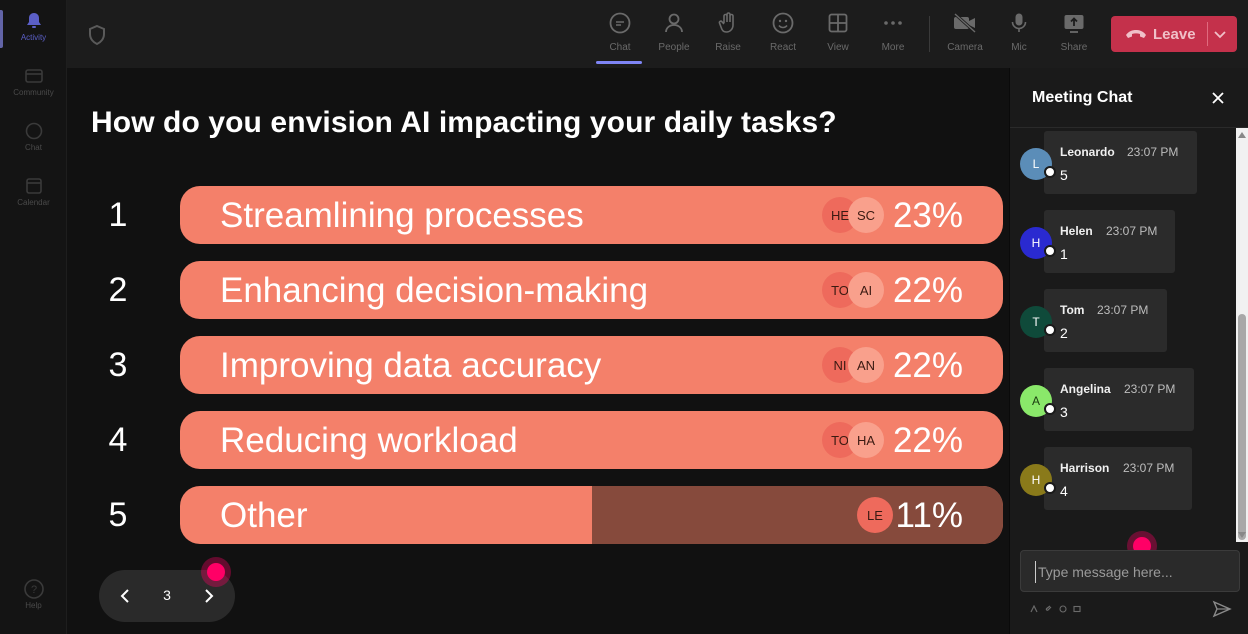 This screenshot has width=1248, height=634. What do you see at coordinates (1, 29) in the screenshot?
I see `active-indicator` at bounding box center [1, 29].